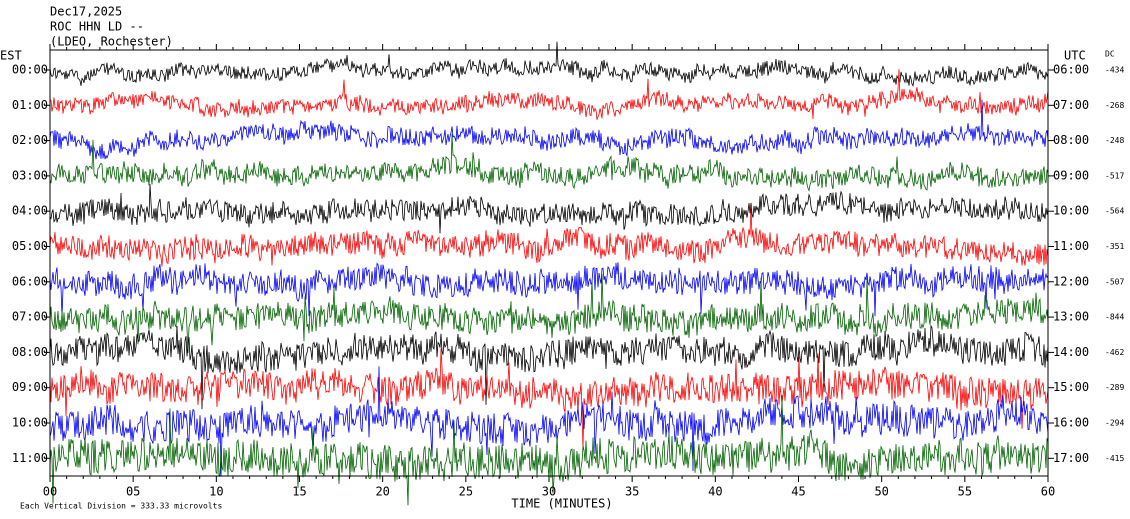 The width and height of the screenshot is (1130, 519). What do you see at coordinates (1114, 246) in the screenshot?
I see `dc-label: -351` at bounding box center [1114, 246].